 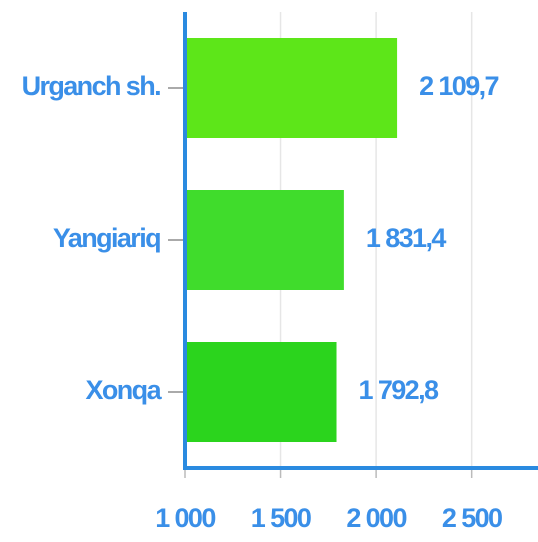 What do you see at coordinates (106, 238) in the screenshot?
I see `y-tick-label: Yangiariq` at bounding box center [106, 238].